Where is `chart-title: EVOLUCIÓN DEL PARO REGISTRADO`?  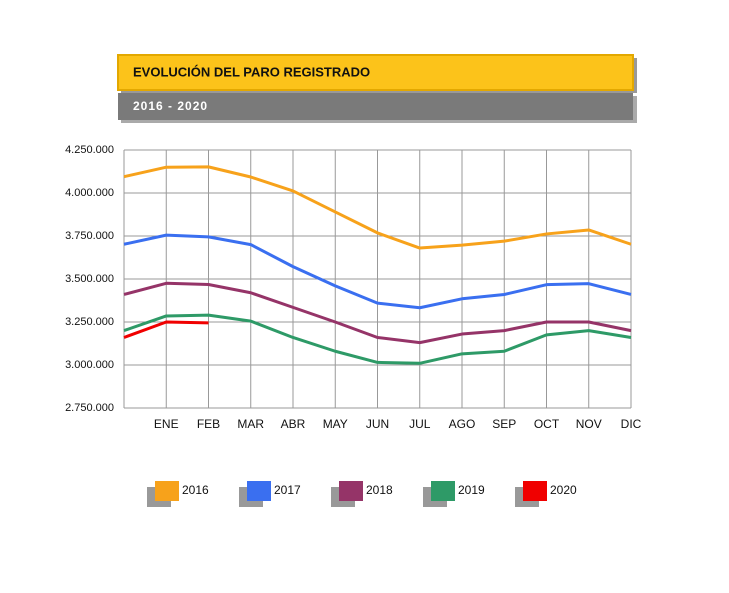 chart-title: EVOLUCIÓN DEL PARO REGISTRADO is located at coordinates (251, 71).